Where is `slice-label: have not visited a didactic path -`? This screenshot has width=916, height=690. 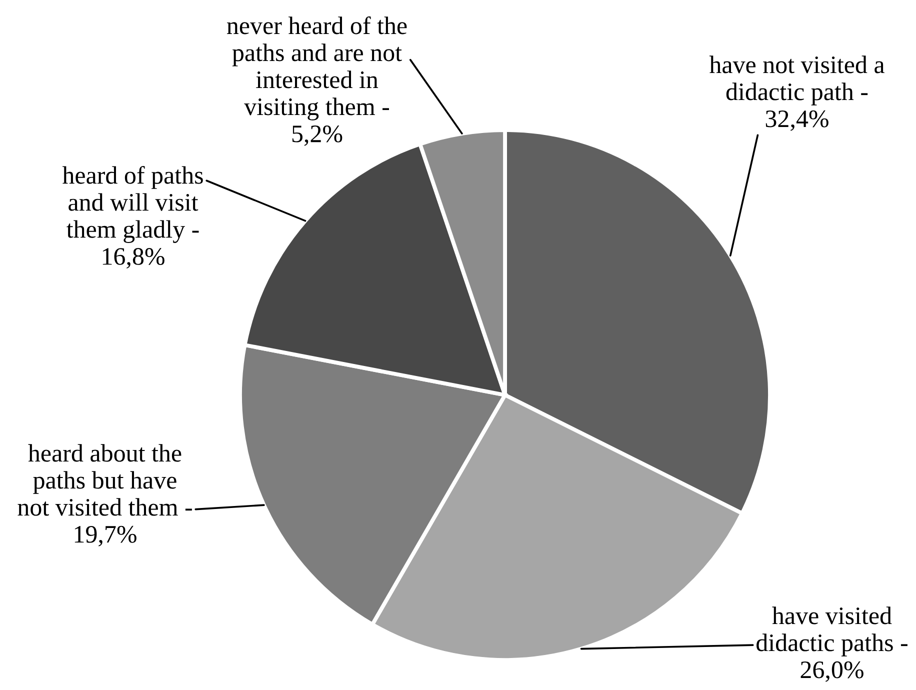
slice-label: have not visited a didactic path - is located at coordinates (796, 81).